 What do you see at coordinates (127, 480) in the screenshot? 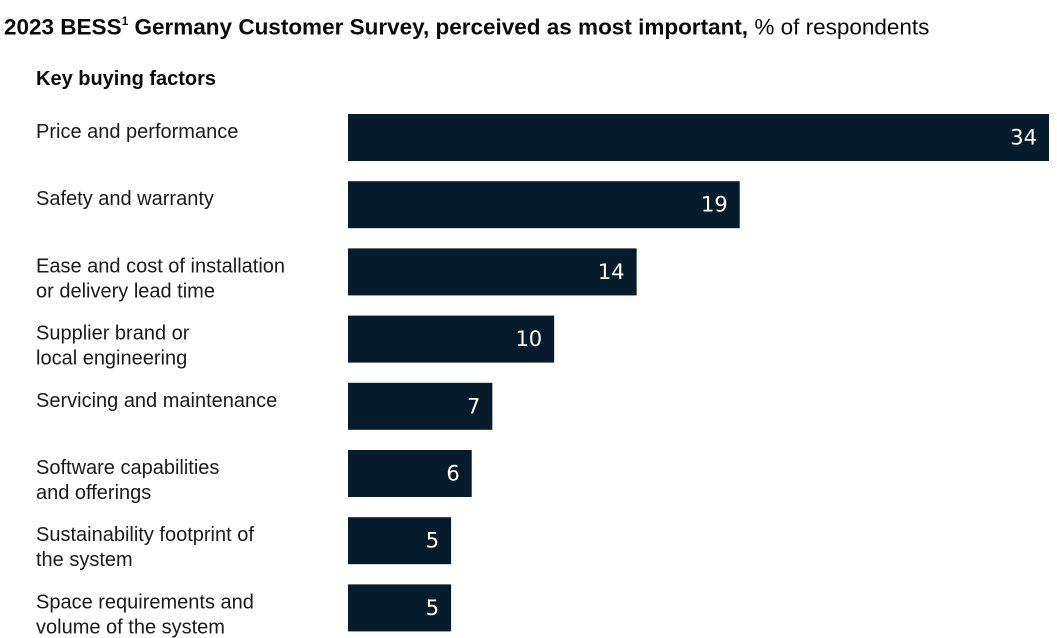
I see `category-label: Software capabilities and offerings` at bounding box center [127, 480].